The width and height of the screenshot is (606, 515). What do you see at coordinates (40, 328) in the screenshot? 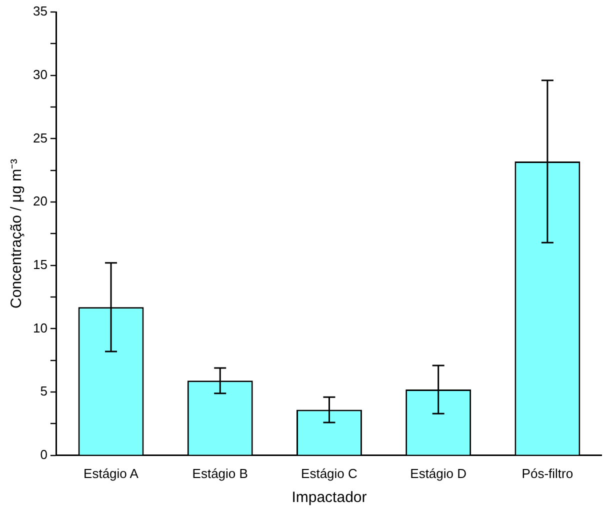
I see `y-tick-label: 10` at bounding box center [40, 328].